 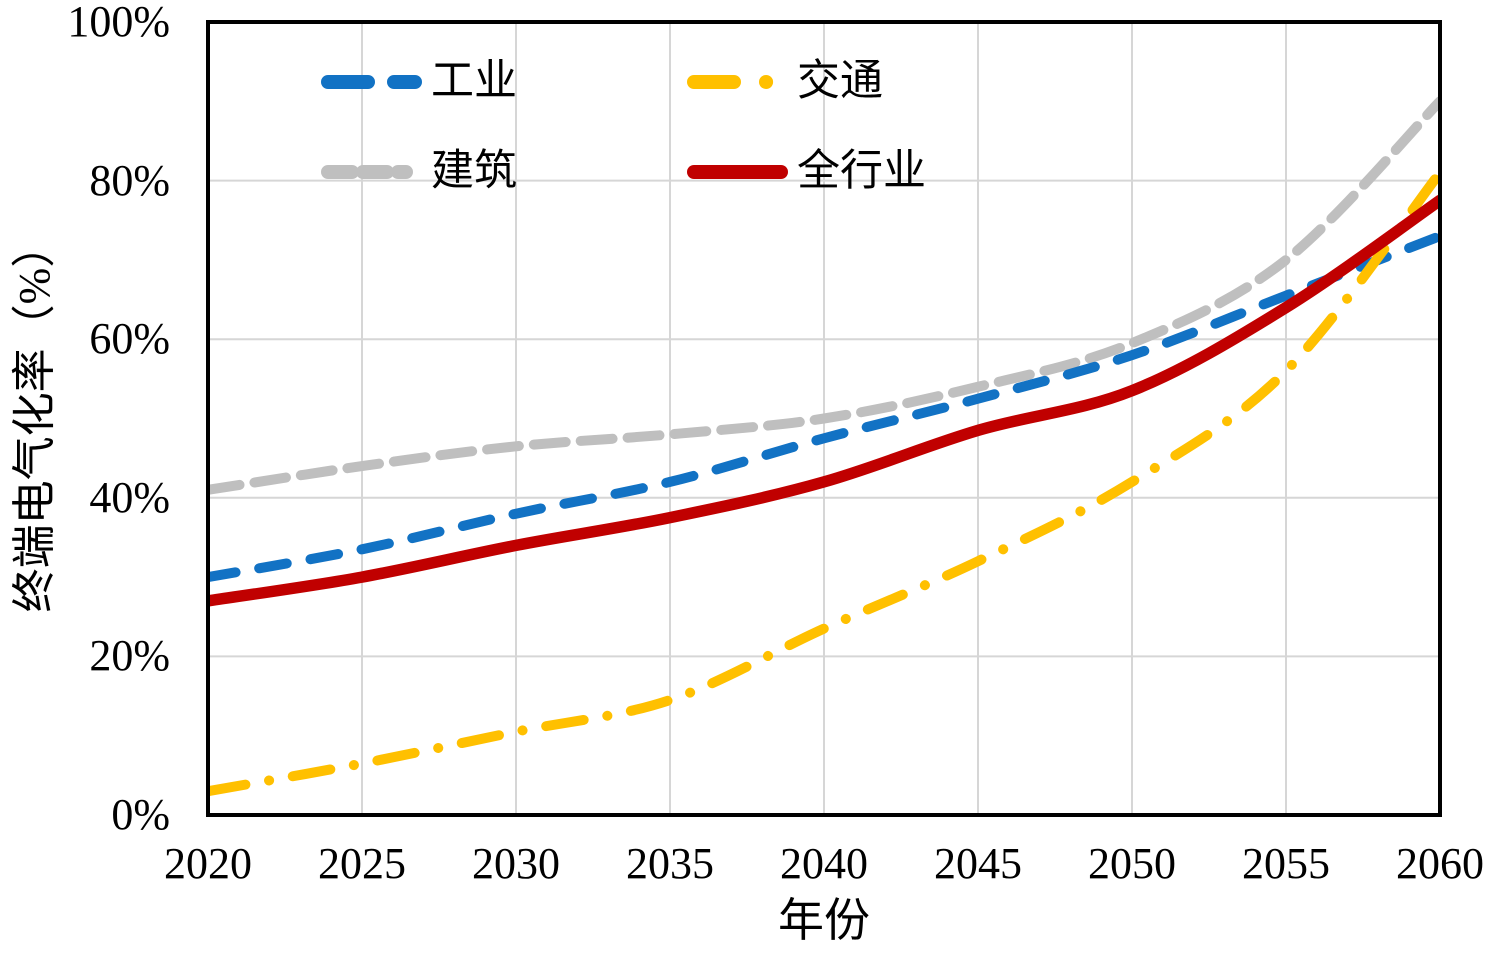 What do you see at coordinates (140, 814) in the screenshot?
I see `y-tick-label: 0%` at bounding box center [140, 814].